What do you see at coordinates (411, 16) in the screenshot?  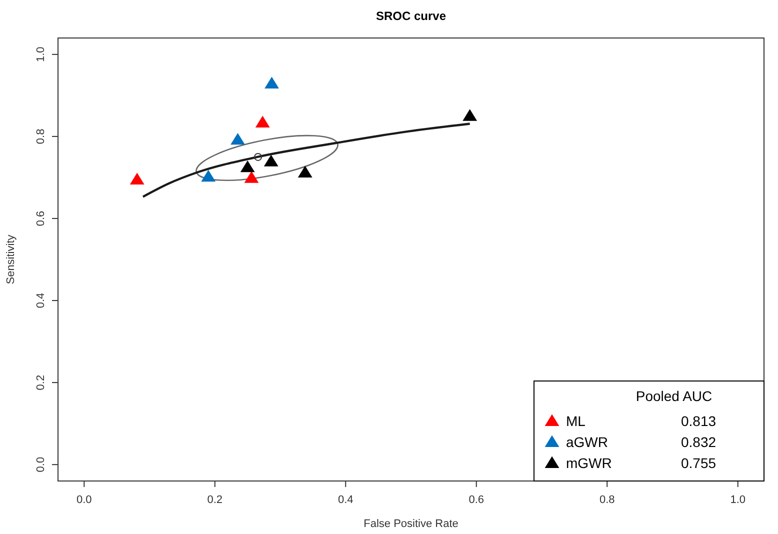 I see `chart-title: SROC curve` at bounding box center [411, 16].